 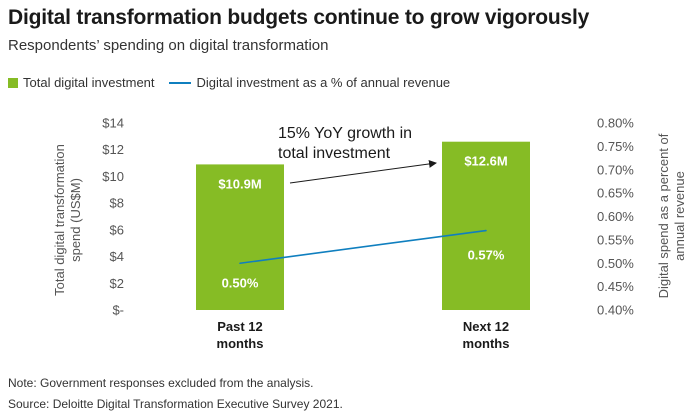 I want to click on right-axis-title-line: annual revenue, so click(x=679, y=216).